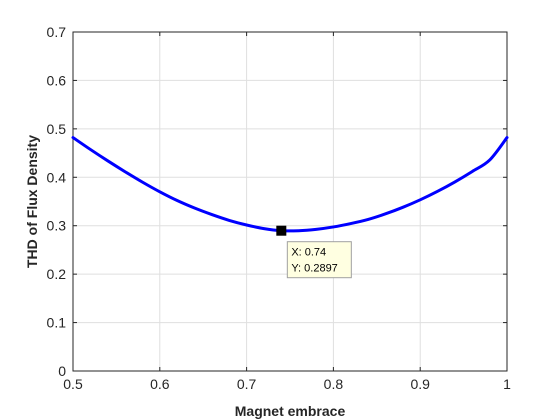 The image size is (560, 420). I want to click on datatip-x-text: X: 0.74, so click(308, 253).